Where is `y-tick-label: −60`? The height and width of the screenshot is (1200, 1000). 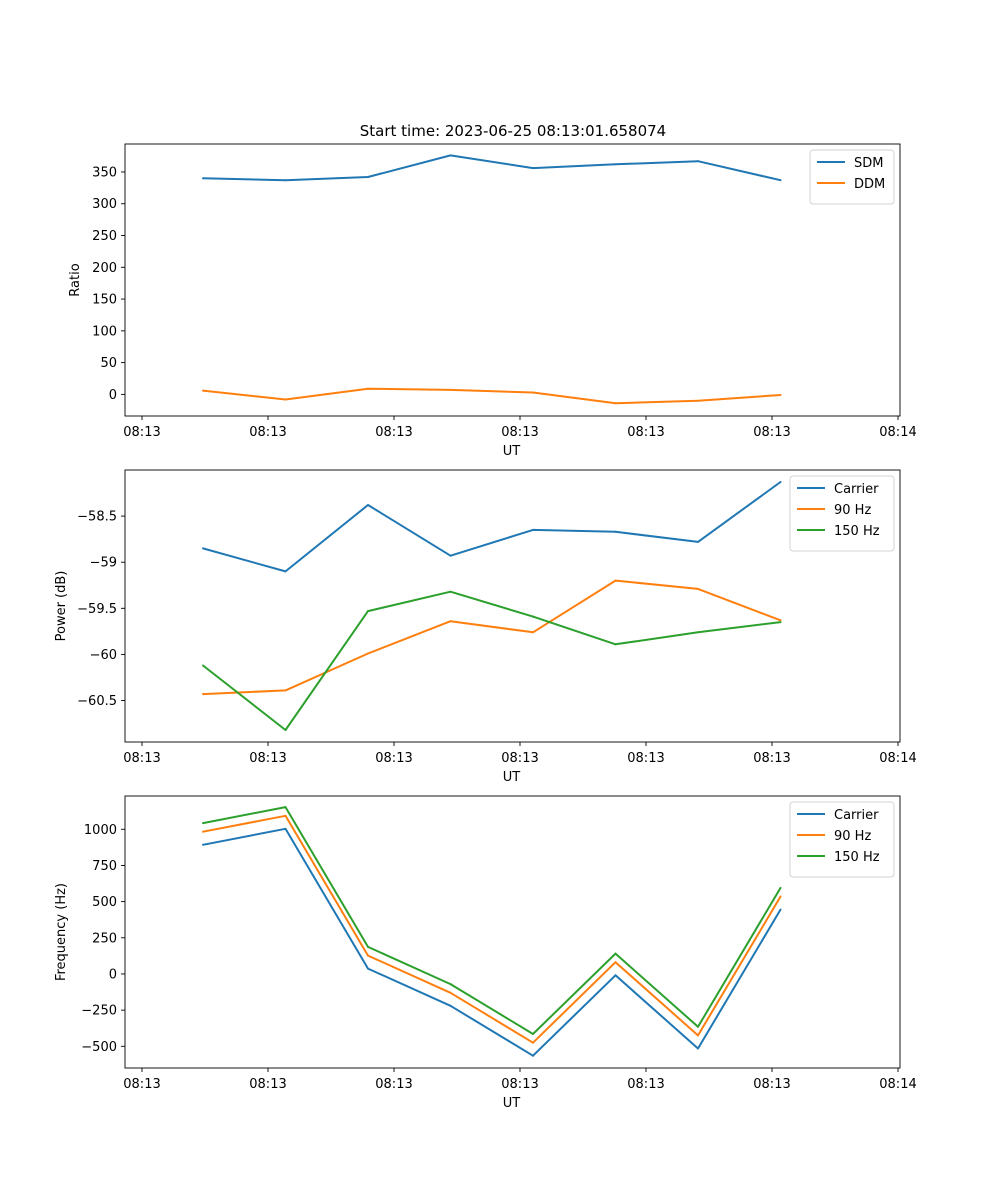
y-tick-label: −60 is located at coordinates (103, 655).